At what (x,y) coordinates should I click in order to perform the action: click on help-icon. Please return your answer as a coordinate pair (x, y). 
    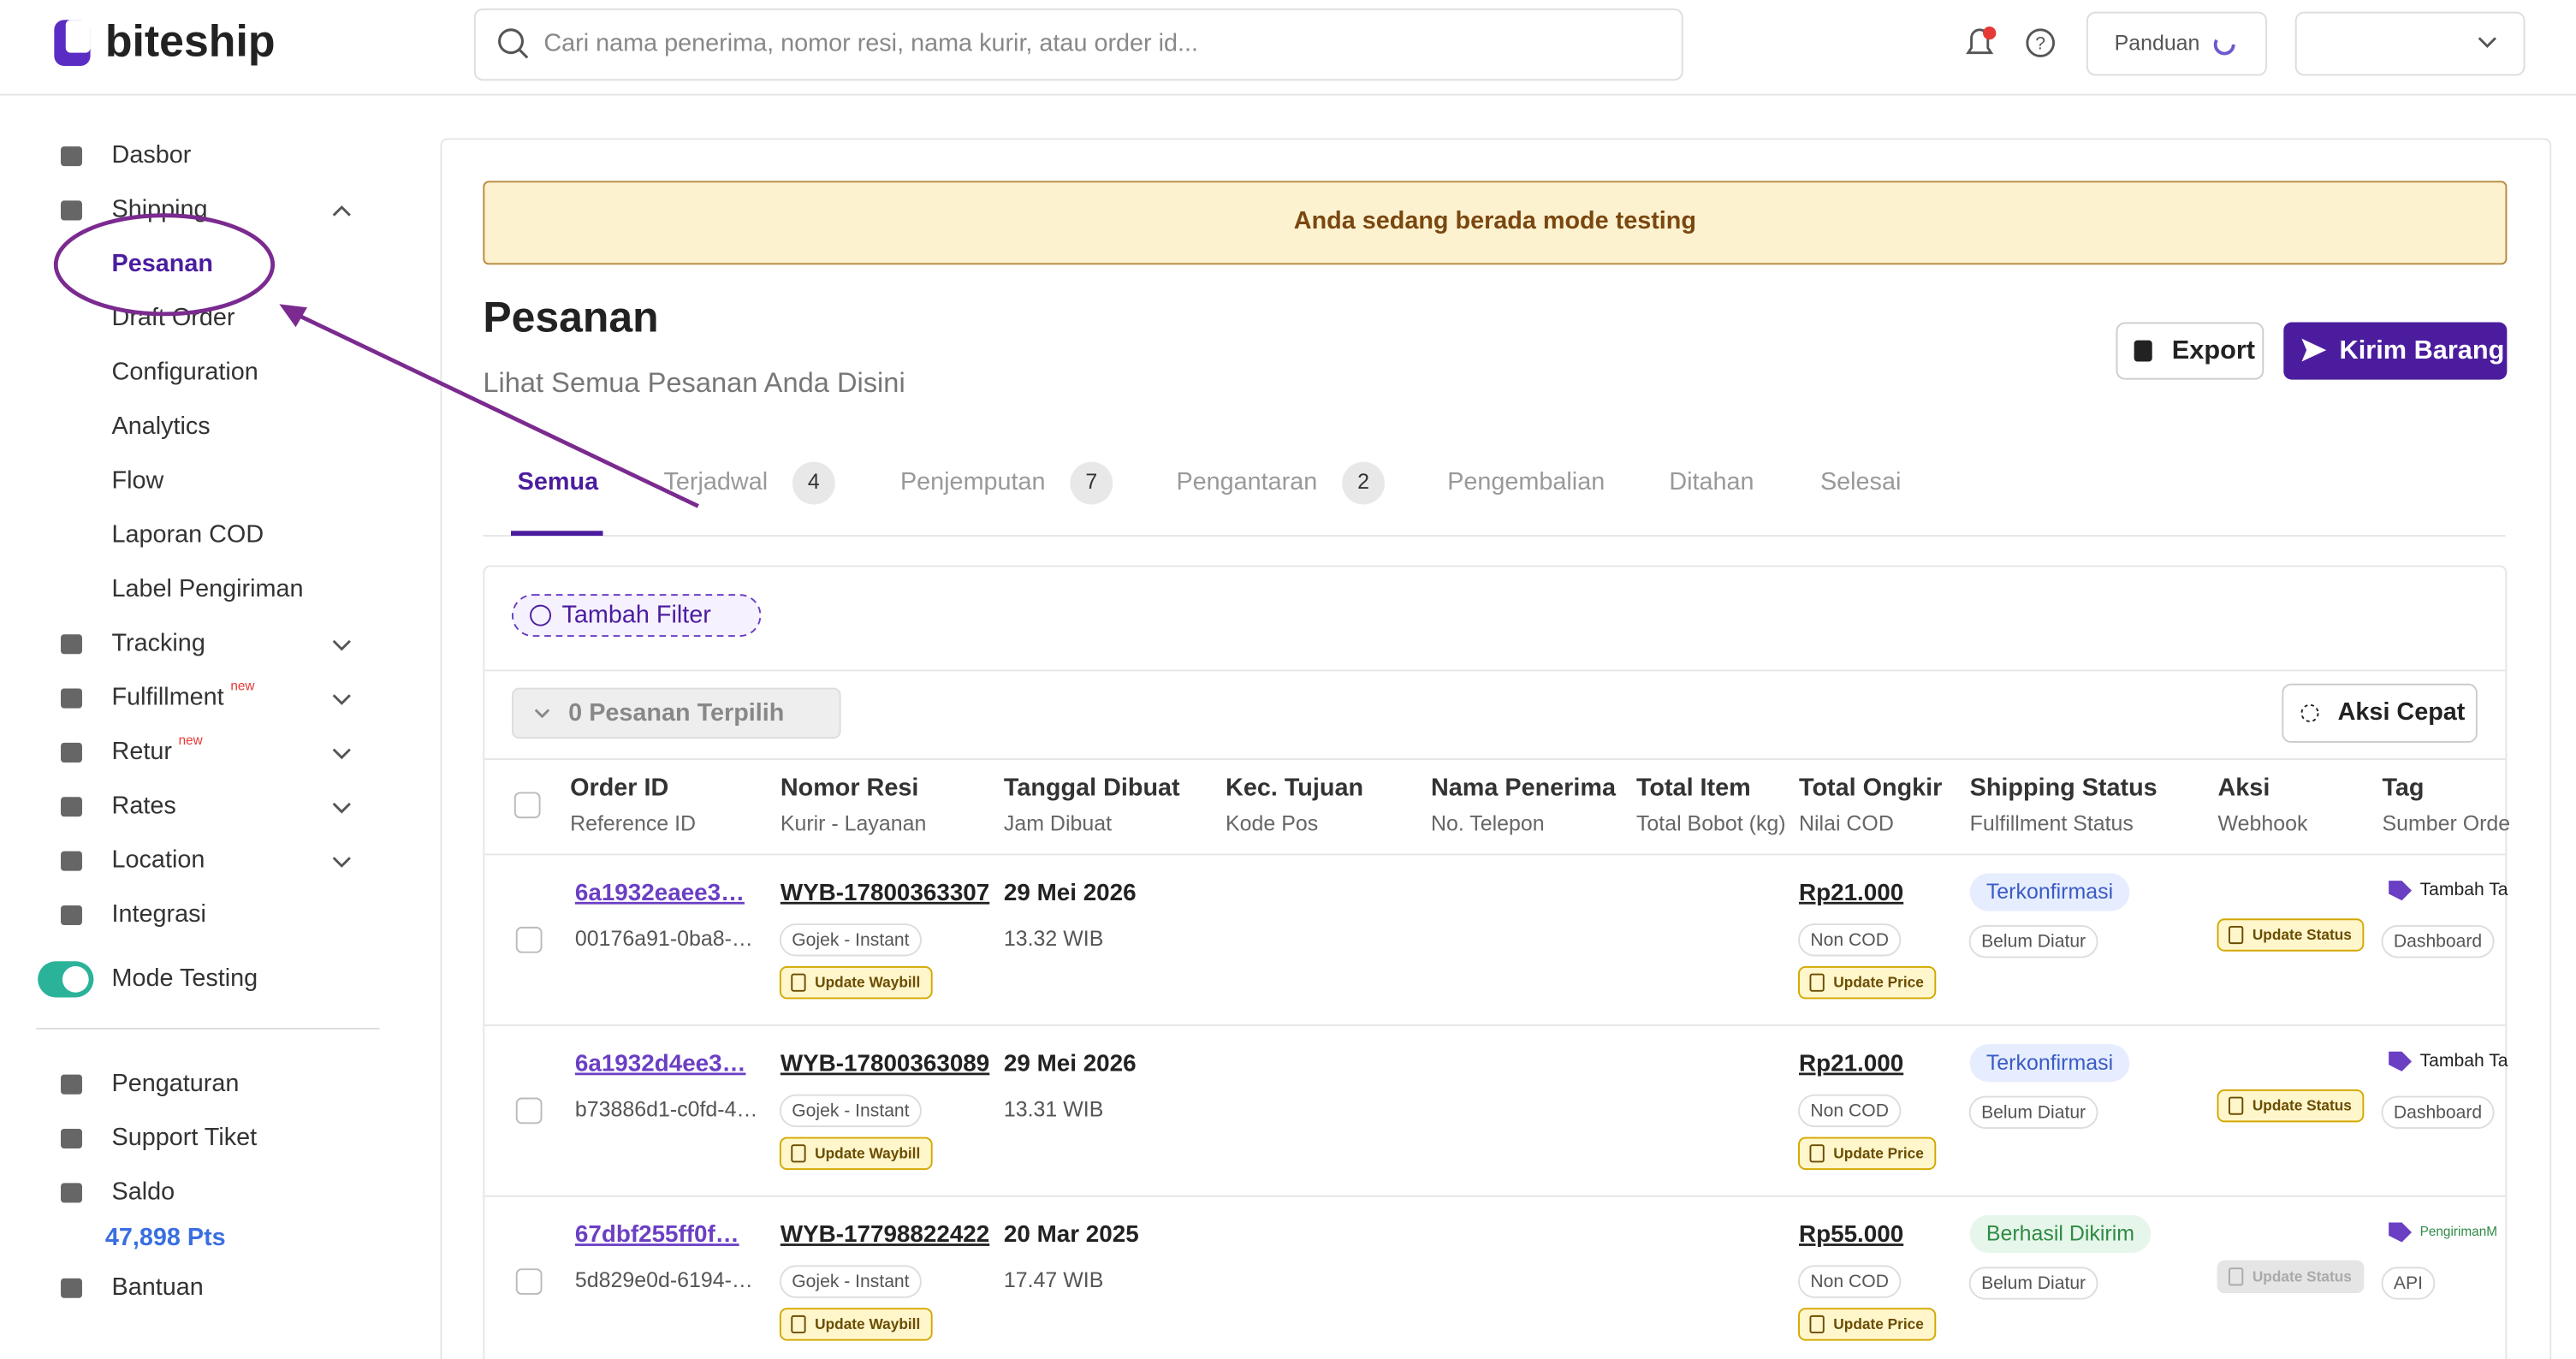
    Looking at the image, I should click on (2040, 42).